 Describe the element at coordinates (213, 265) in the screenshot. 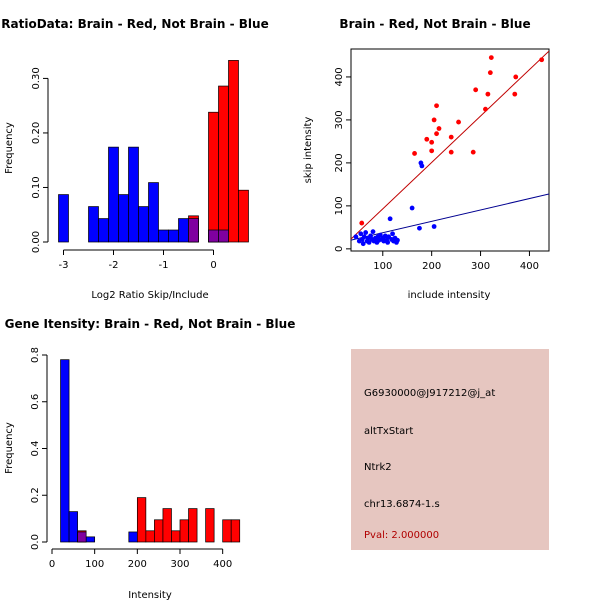

I see `ratio-hist-x-tick-label: 0` at that location.